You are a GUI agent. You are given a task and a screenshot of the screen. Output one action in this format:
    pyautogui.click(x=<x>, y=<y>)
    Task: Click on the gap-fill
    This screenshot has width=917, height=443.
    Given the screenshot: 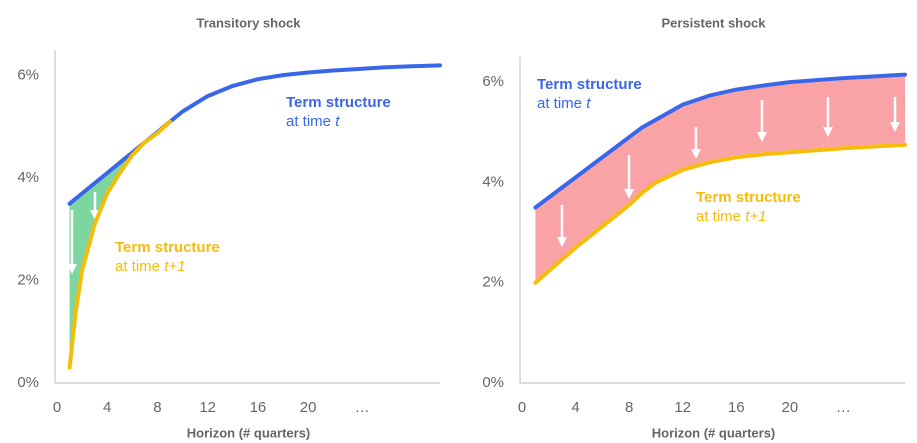 What is the action you would take?
    pyautogui.click(x=113, y=248)
    